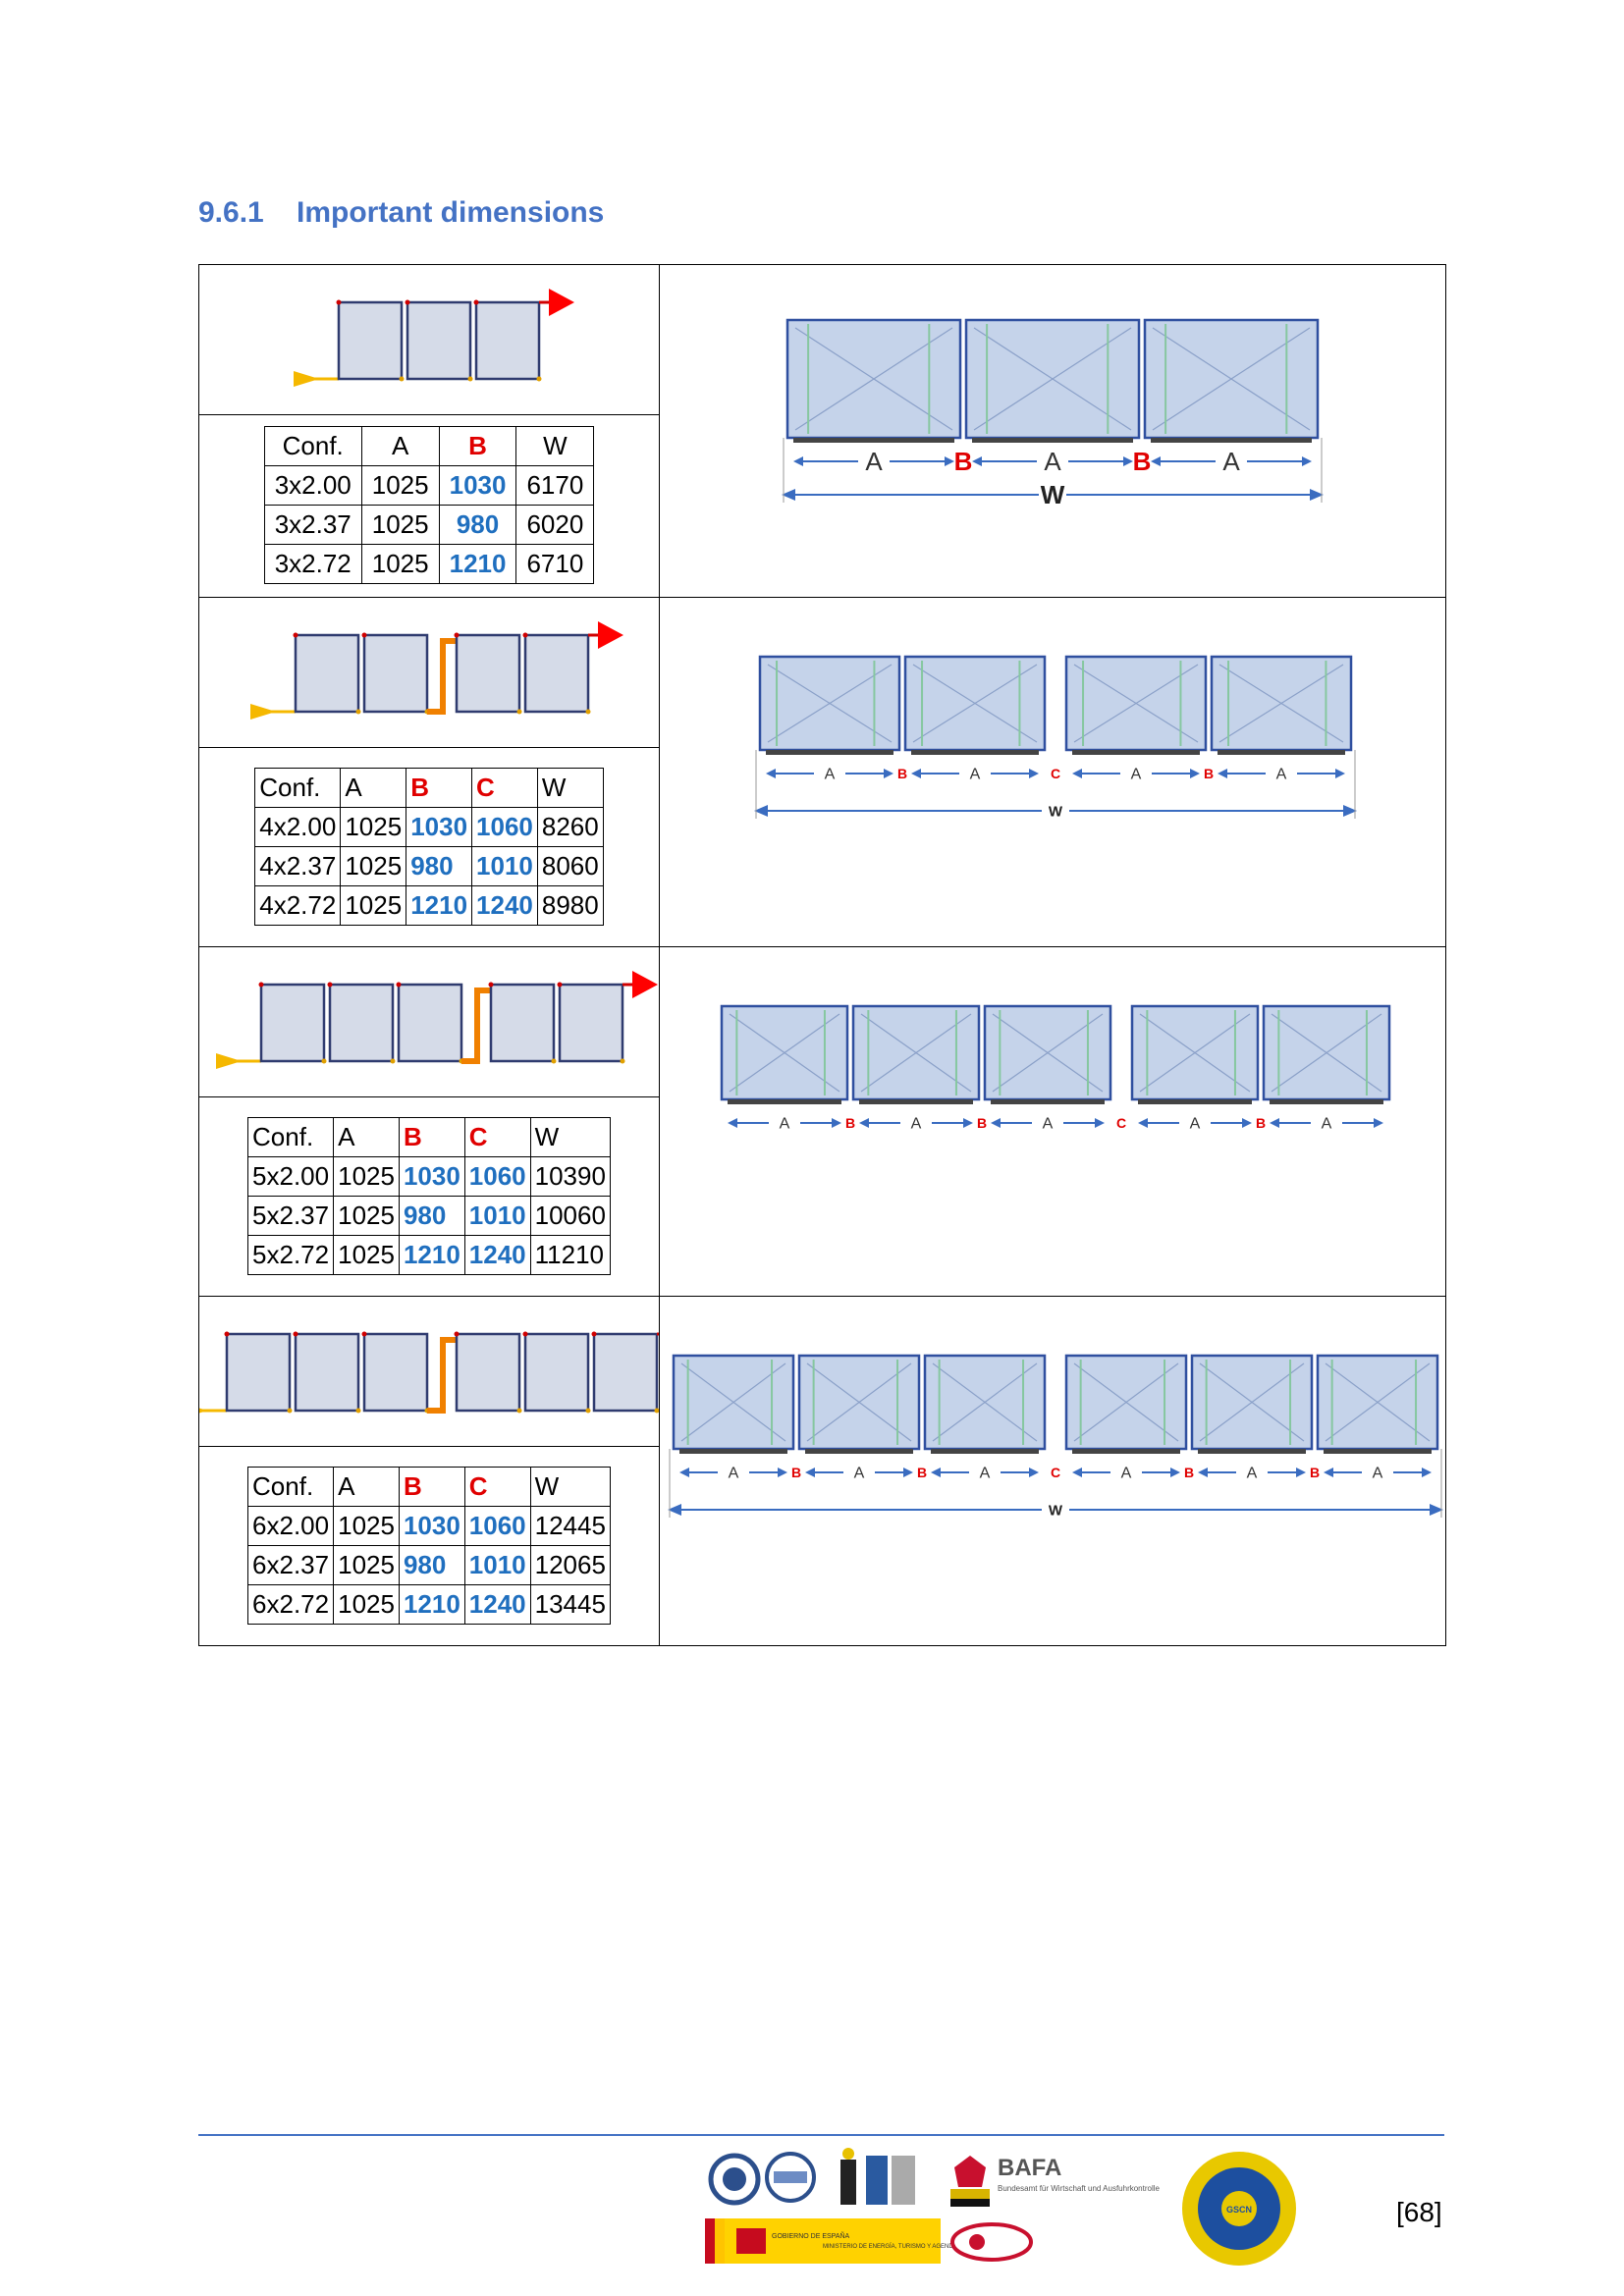 The height and width of the screenshot is (2296, 1624). I want to click on gscn-seal-logo, so click(1239, 2209).